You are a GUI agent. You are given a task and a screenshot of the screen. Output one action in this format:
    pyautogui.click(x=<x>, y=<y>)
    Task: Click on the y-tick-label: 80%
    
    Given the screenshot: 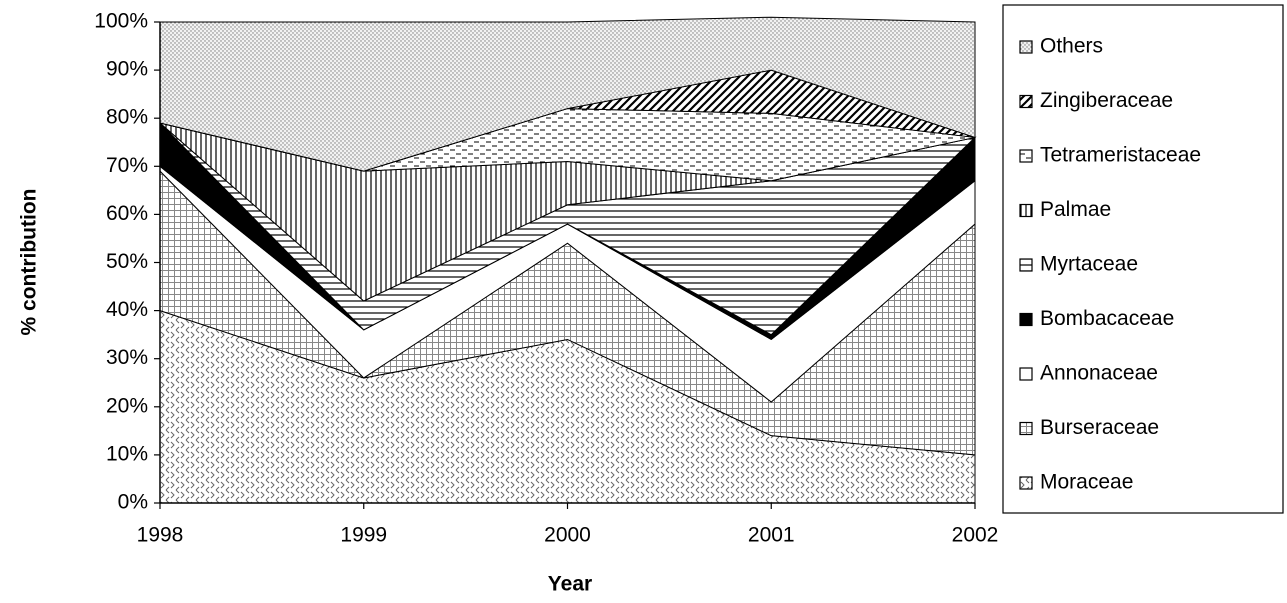 What is the action you would take?
    pyautogui.click(x=127, y=117)
    